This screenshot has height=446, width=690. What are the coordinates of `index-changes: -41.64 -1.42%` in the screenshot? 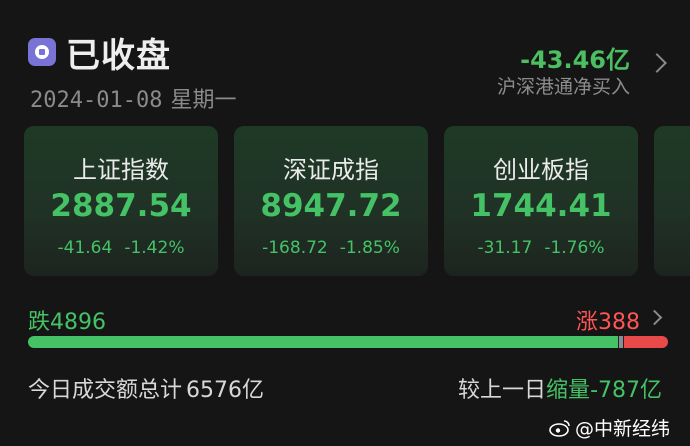 It's located at (121, 248).